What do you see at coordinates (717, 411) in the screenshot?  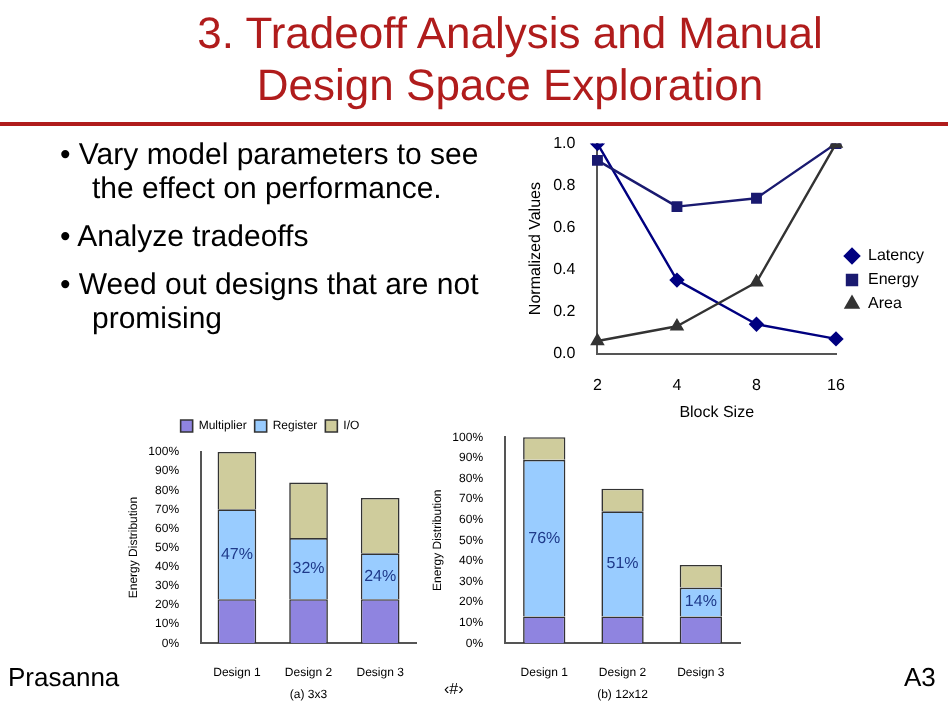 I see `x-axis-title: Block Size` at bounding box center [717, 411].